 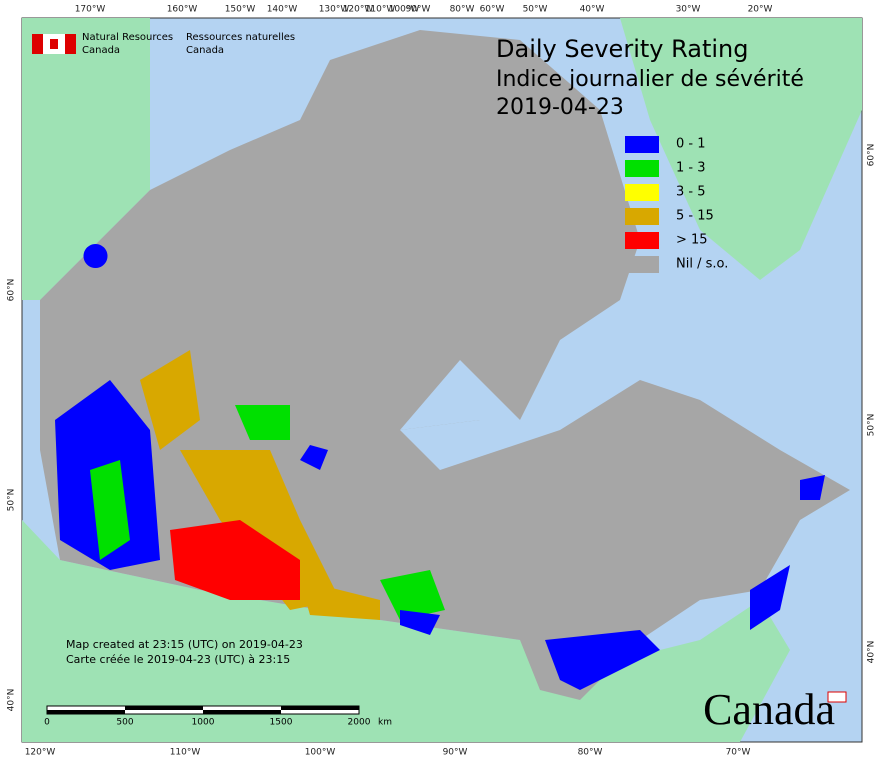 What do you see at coordinates (622, 49) in the screenshot?
I see `title: Daily Severity Rating` at bounding box center [622, 49].